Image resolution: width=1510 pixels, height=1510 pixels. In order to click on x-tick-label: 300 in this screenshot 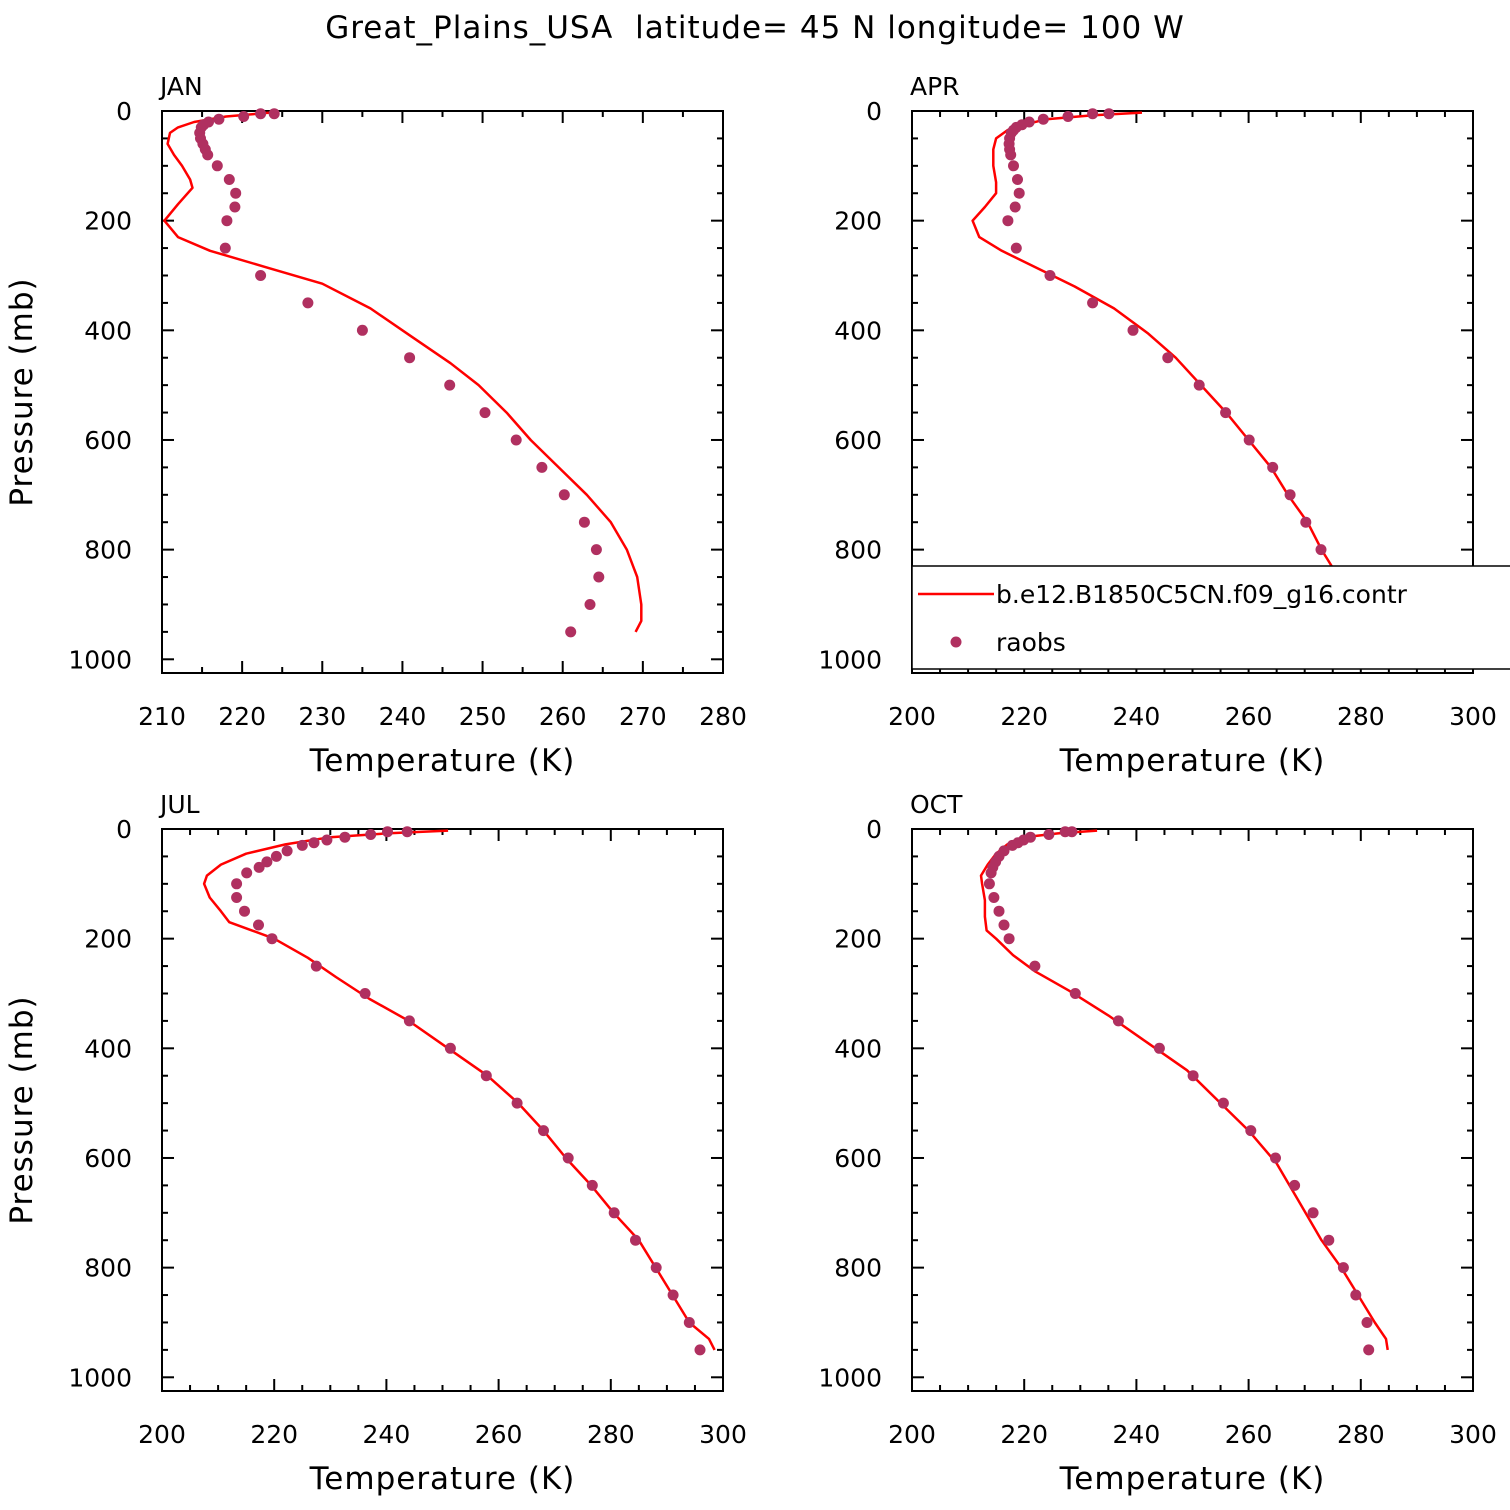, I will do `click(1473, 1434)`.